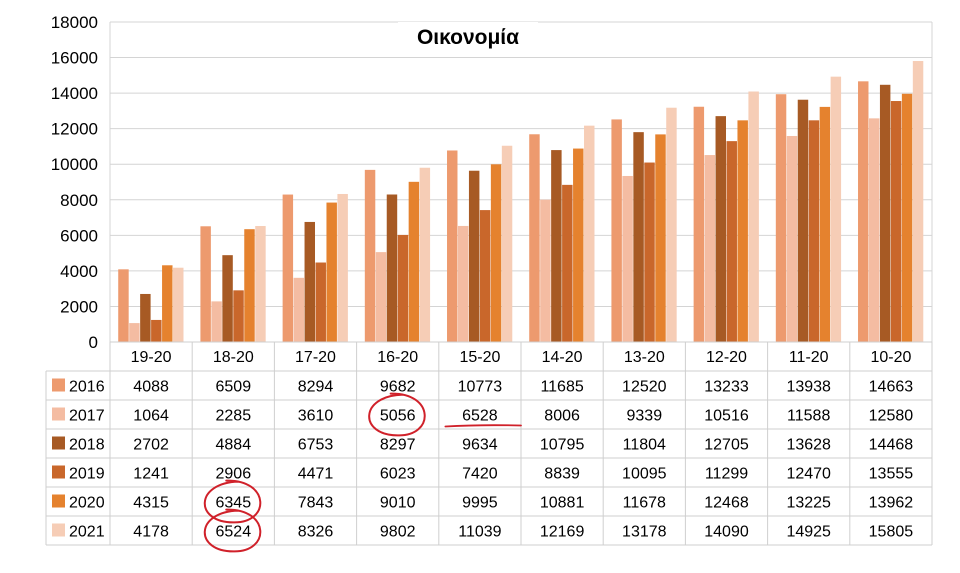 The height and width of the screenshot is (573, 960). Describe the element at coordinates (74, 129) in the screenshot. I see `y-tick-label: 12000` at that location.